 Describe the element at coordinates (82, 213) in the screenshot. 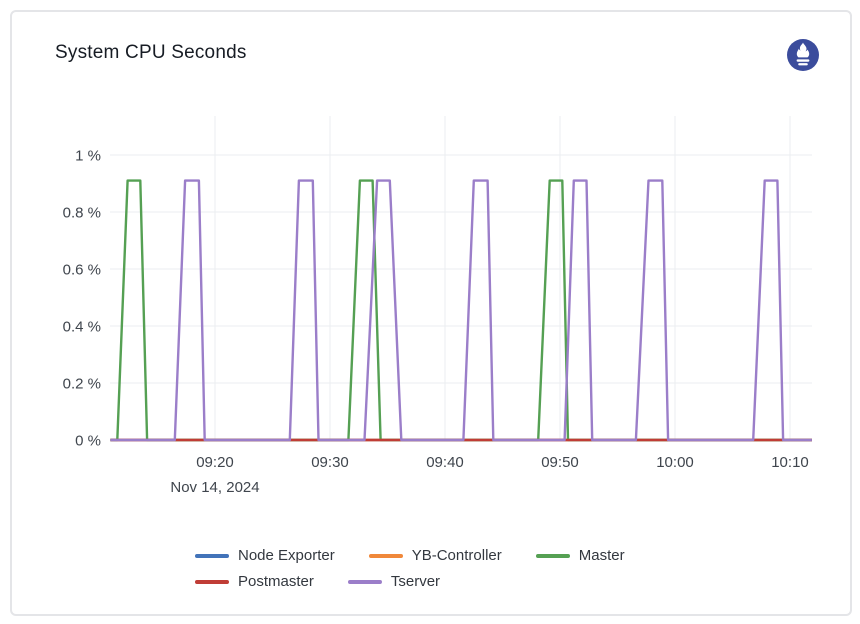

I see `y-axis-tick-label: 0.8 %` at that location.